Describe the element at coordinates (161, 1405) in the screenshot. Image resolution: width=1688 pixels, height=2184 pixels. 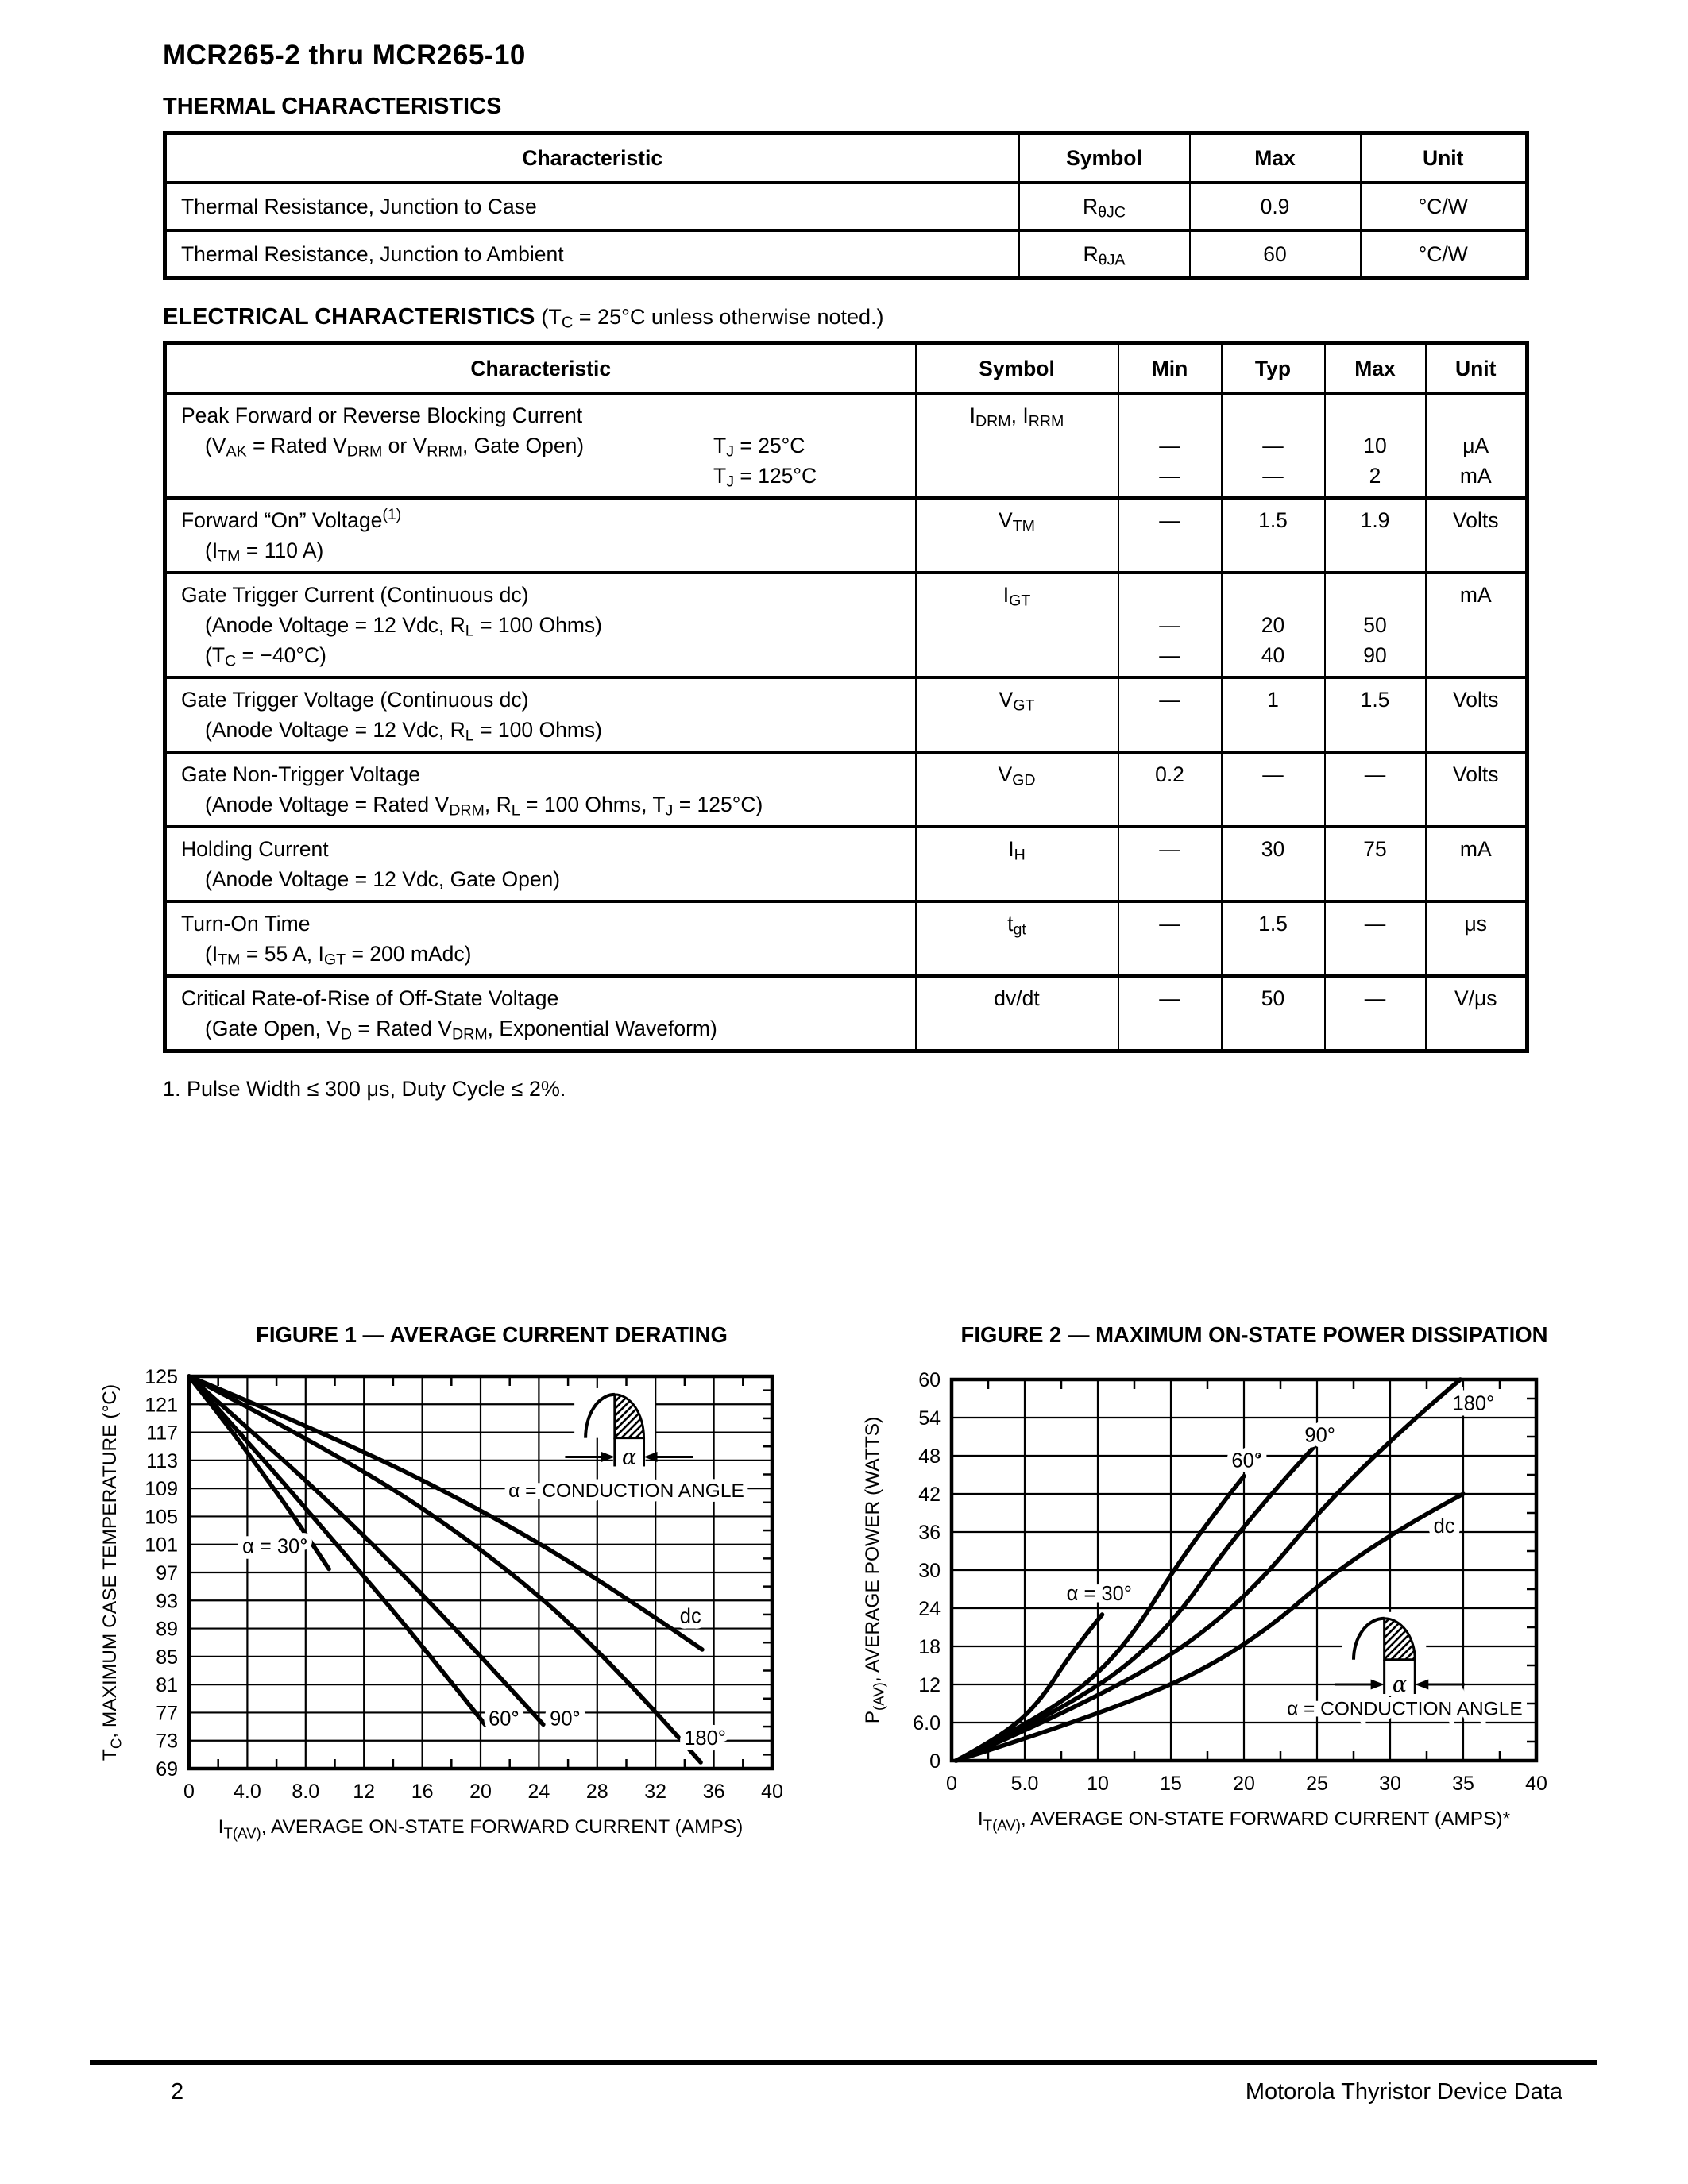
I see `svg-text: 121` at that location.